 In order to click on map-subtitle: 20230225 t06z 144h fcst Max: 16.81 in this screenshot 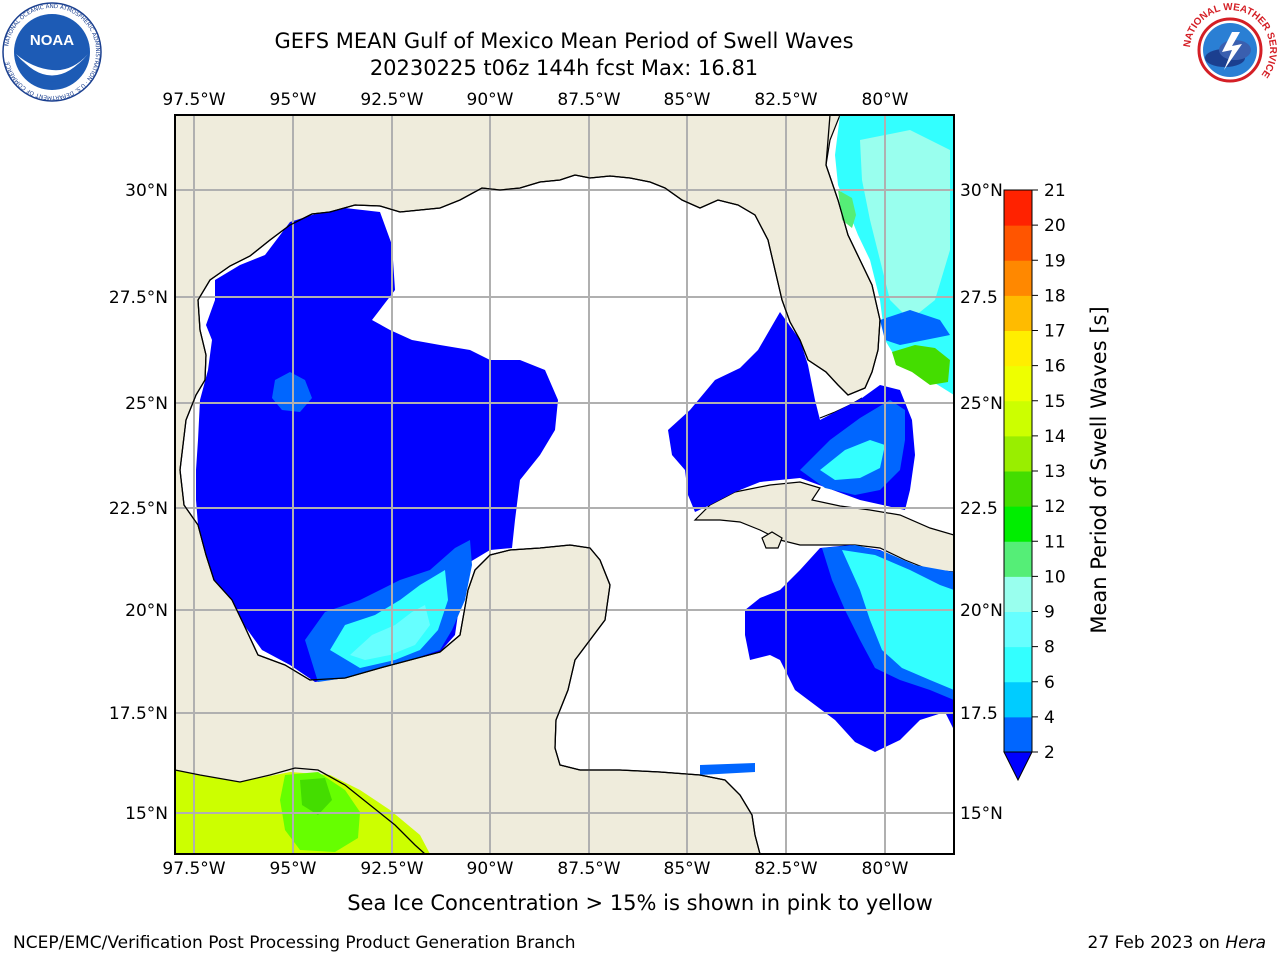, I will do `click(564, 68)`.